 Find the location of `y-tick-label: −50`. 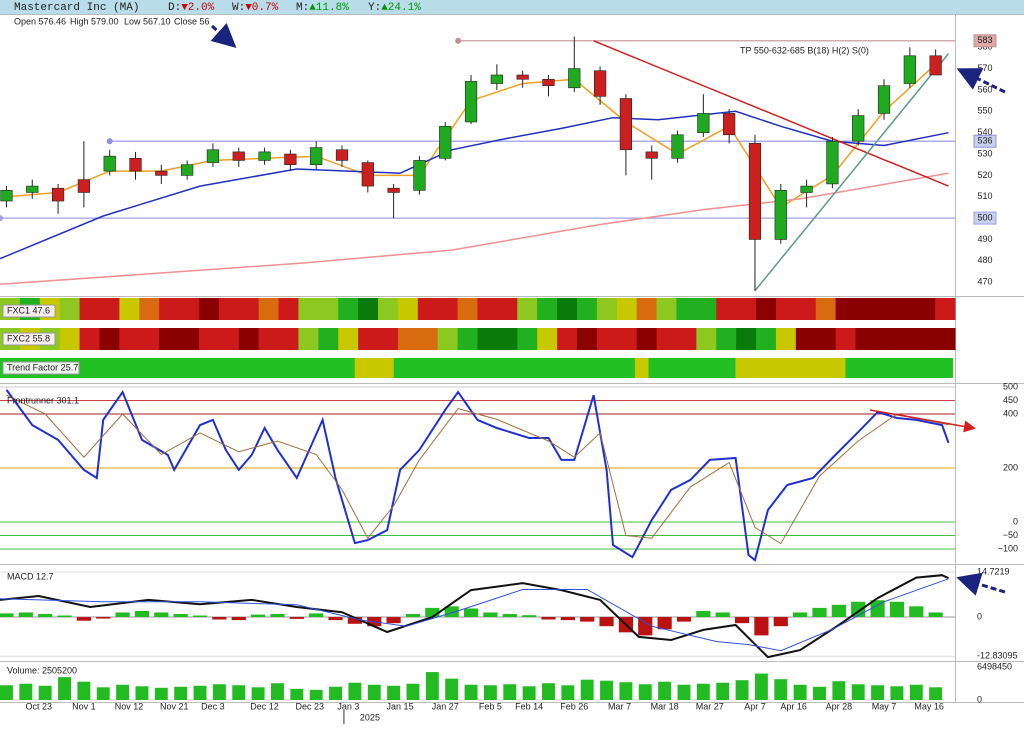

y-tick-label: −50 is located at coordinates (1010, 535).